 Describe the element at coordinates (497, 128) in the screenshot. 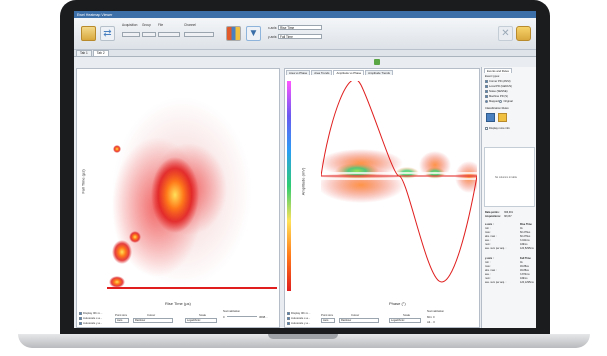

I see `display-more-info-checkbox: Display more info` at that location.